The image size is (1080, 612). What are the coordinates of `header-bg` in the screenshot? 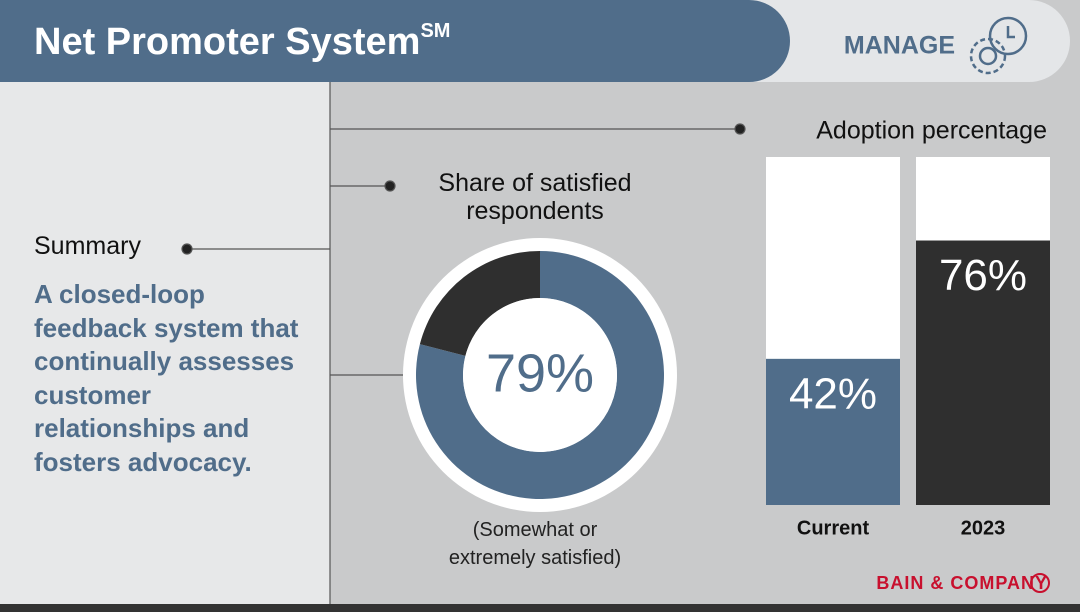 It's located at (350, 41).